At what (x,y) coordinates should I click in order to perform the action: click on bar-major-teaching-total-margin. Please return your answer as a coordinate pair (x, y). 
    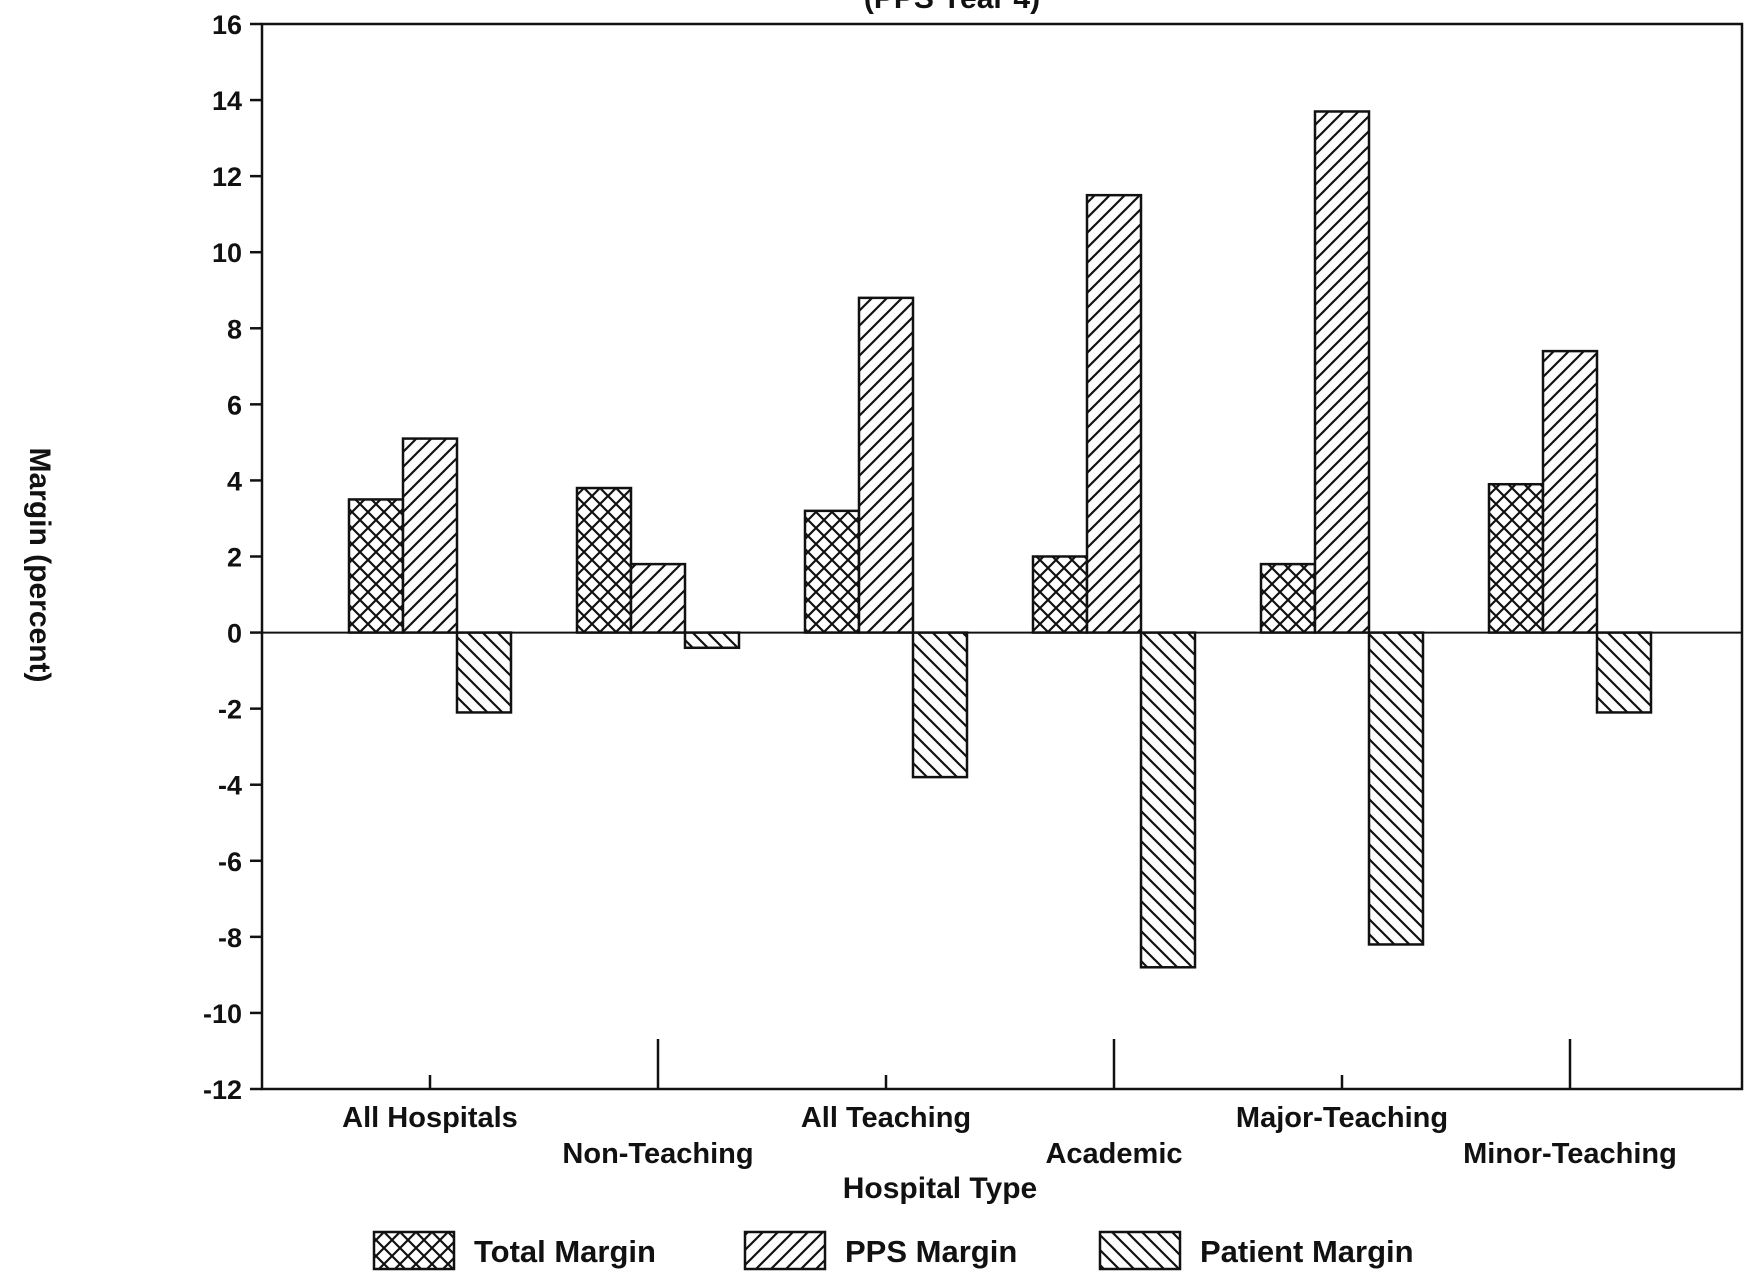
    Looking at the image, I should click on (1288, 598).